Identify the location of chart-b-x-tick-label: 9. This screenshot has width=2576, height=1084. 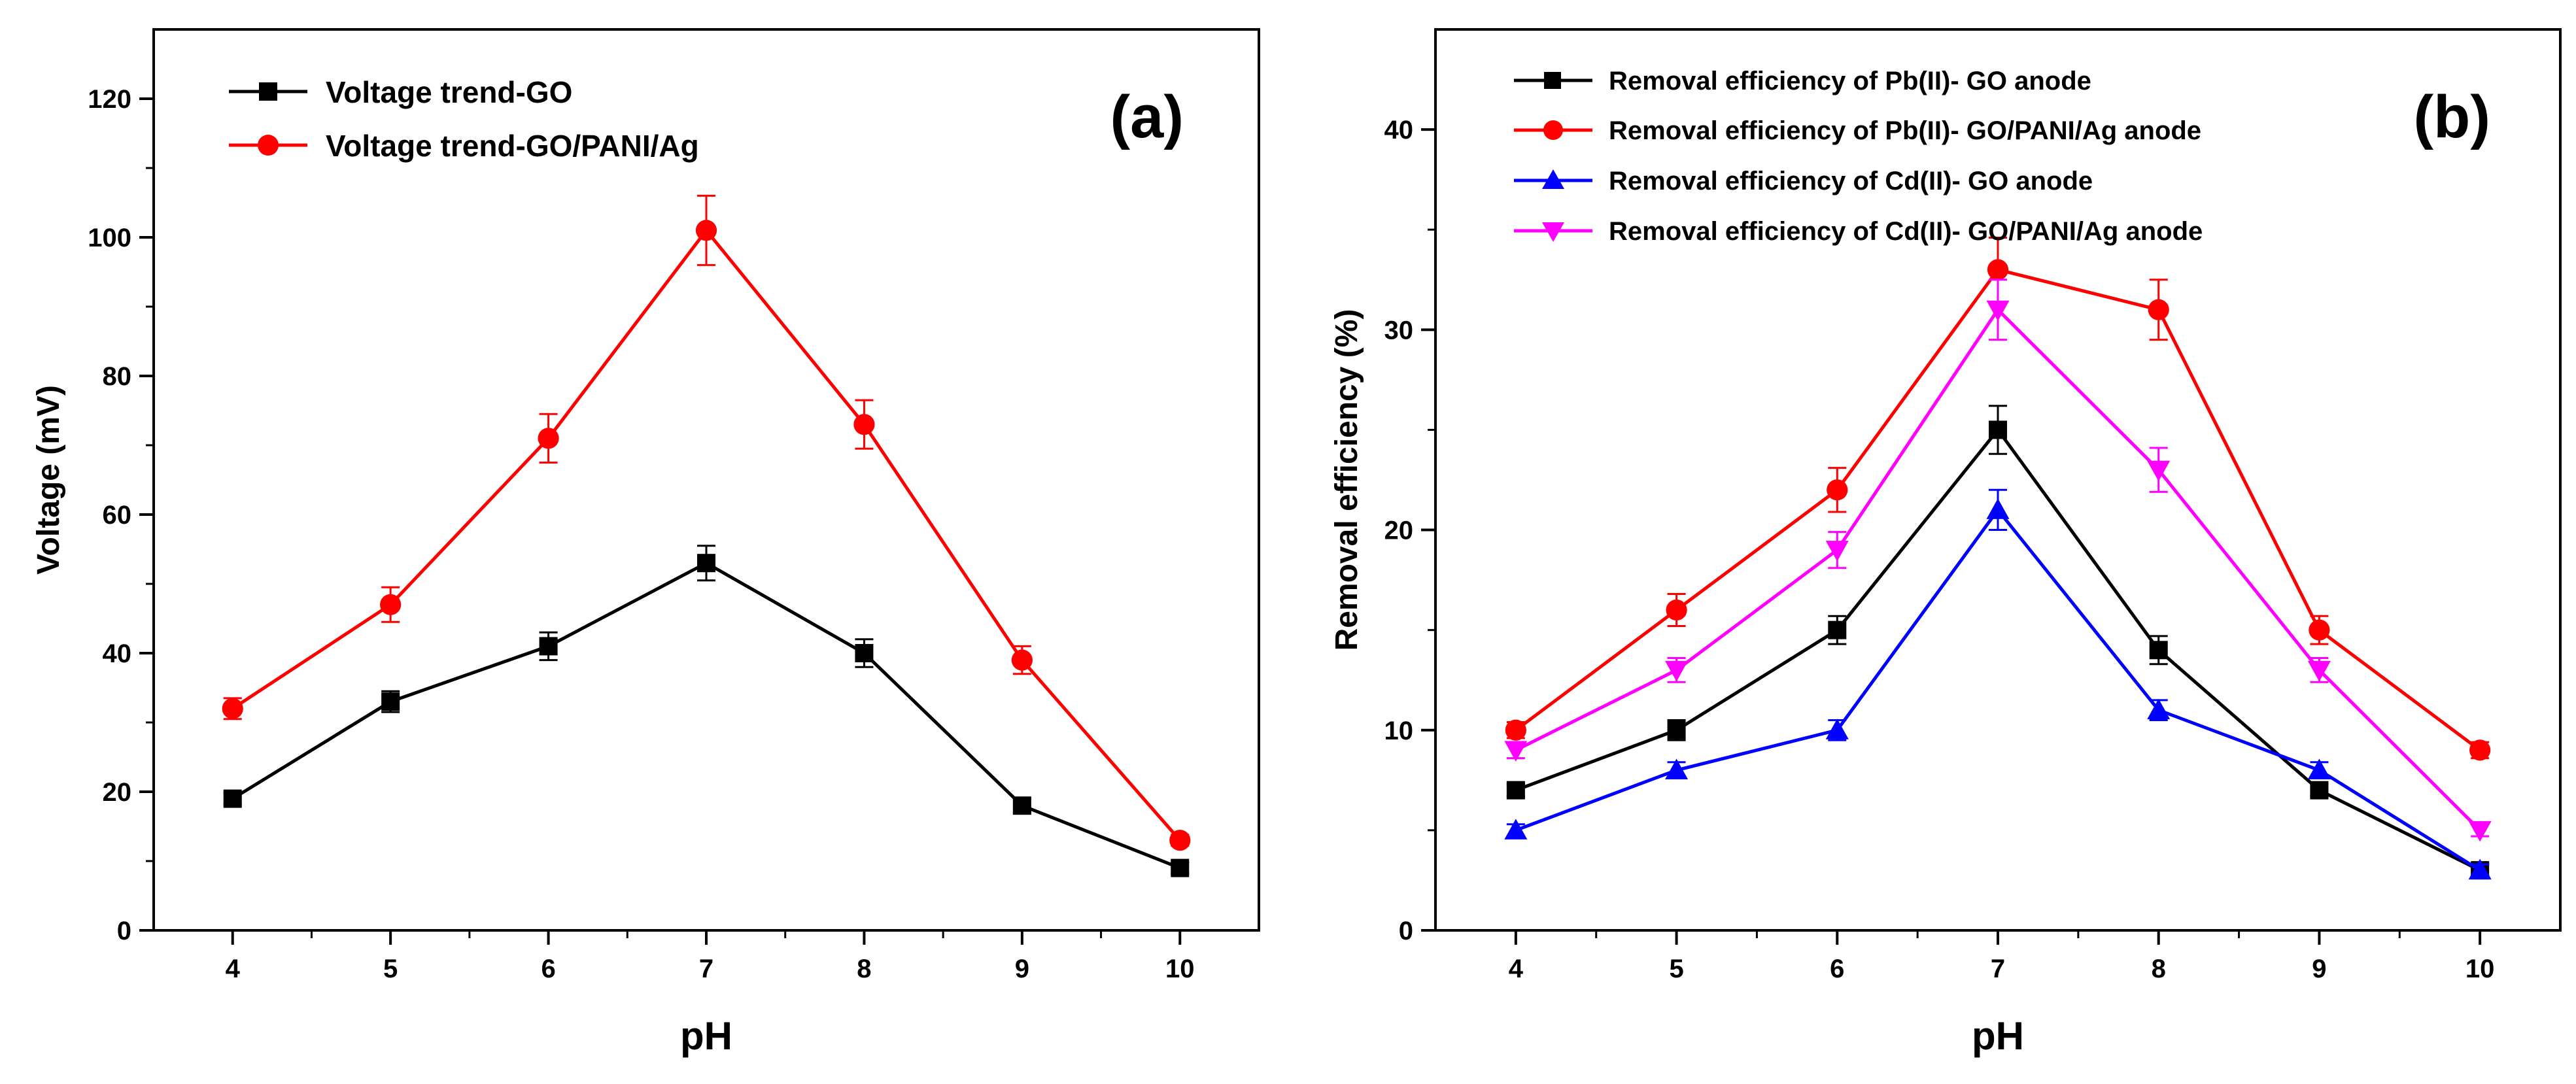
(2319, 969).